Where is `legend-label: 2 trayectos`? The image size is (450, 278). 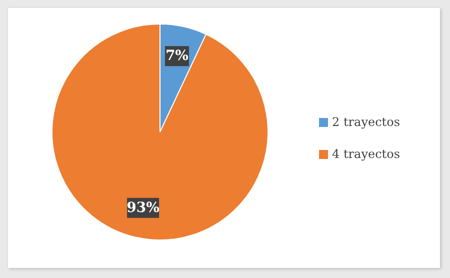 legend-label: 2 trayectos is located at coordinates (366, 122).